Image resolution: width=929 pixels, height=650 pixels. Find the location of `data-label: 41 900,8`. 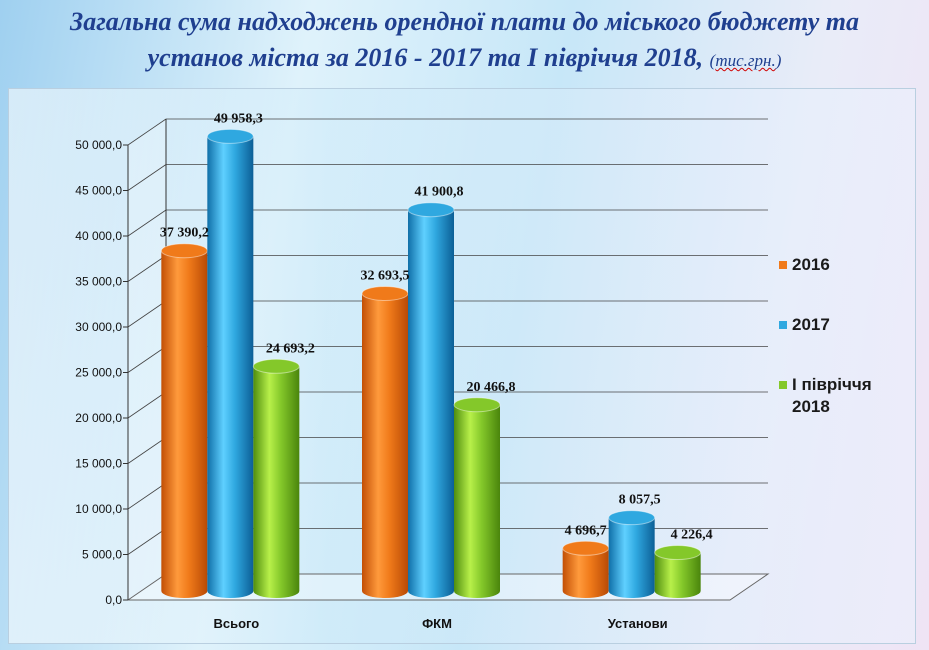

data-label: 41 900,8 is located at coordinates (439, 192).